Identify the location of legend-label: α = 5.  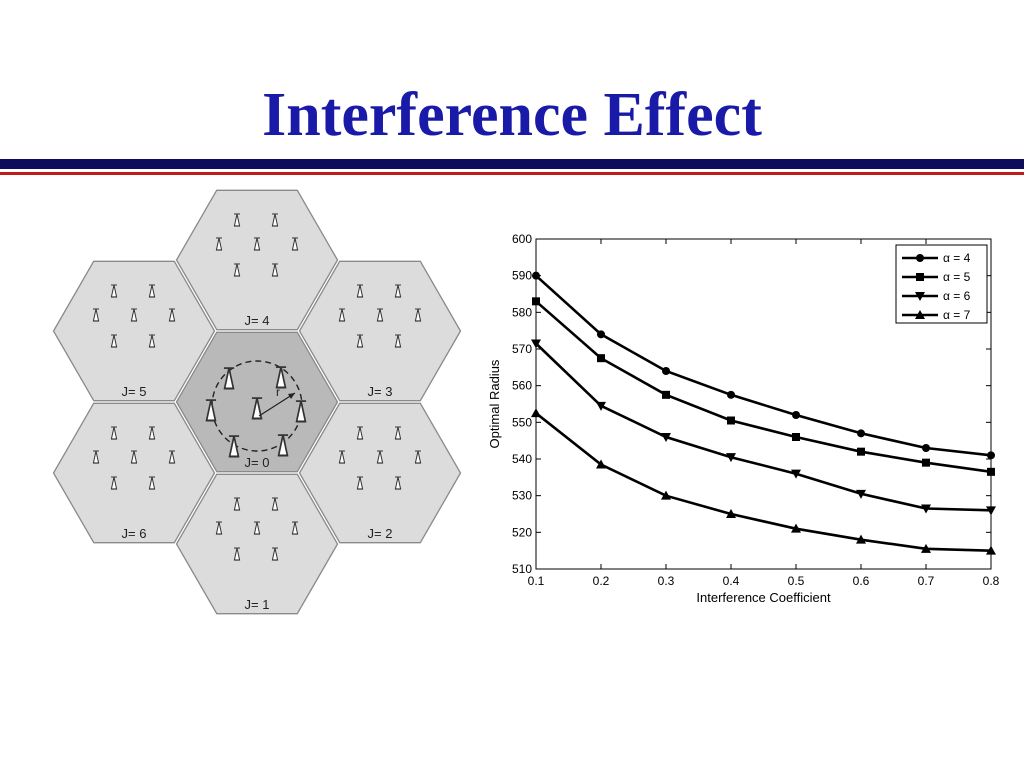
(957, 277).